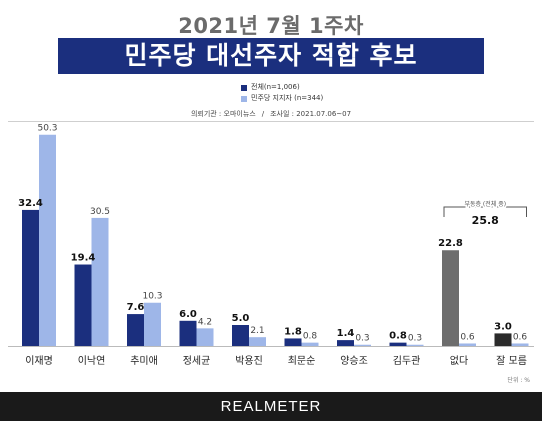 Image resolution: width=542 pixels, height=421 pixels. Describe the element at coordinates (354, 361) in the screenshot. I see `category-label-6: 양승조` at that location.